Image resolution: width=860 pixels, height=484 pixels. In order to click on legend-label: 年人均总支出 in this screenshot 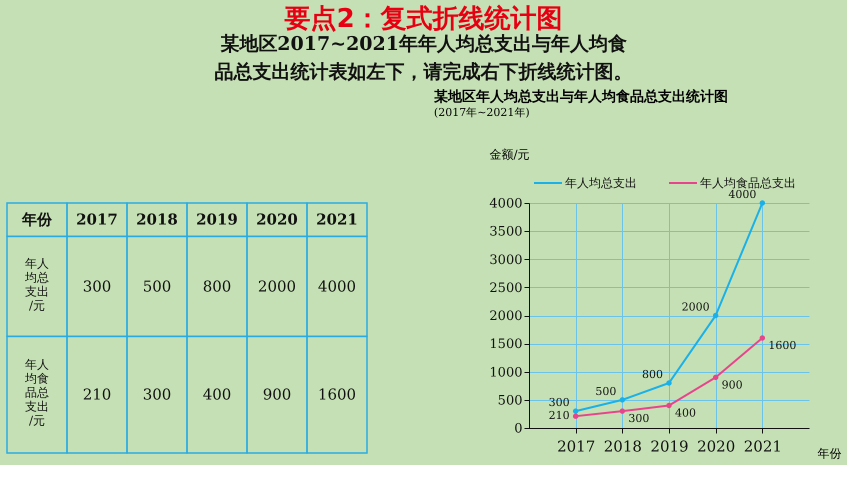, I will do `click(601, 183)`.